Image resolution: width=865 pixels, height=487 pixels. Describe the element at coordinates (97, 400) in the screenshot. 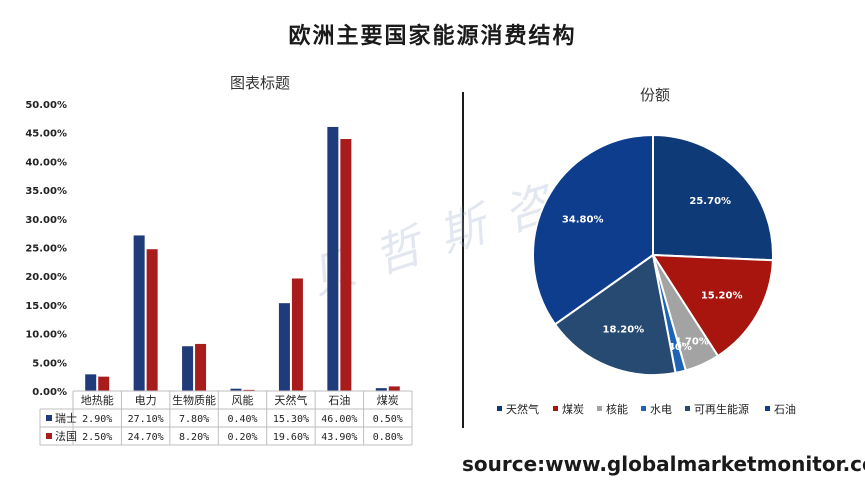

I see `category-label: 地热能` at that location.